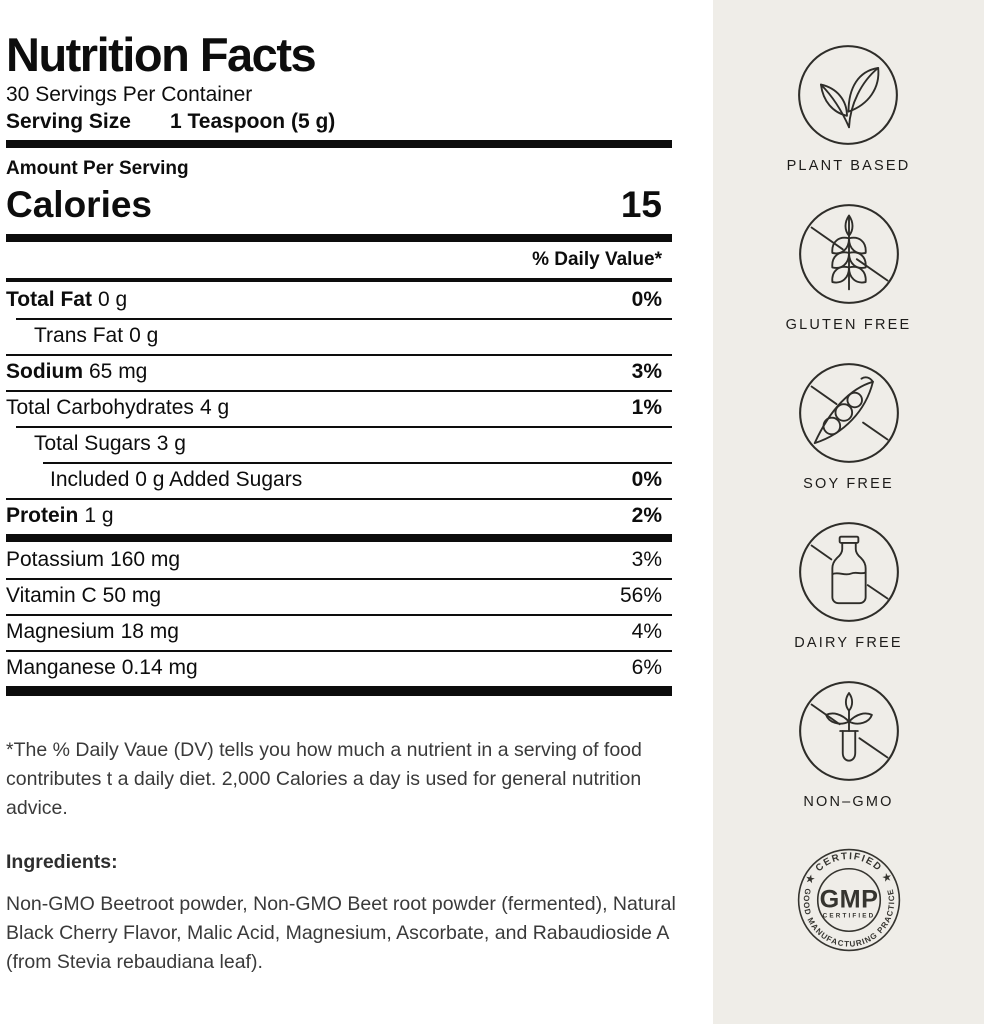 This screenshot has height=1024, width=984. I want to click on nutrient-amount: 0.14 mg, so click(159, 668).